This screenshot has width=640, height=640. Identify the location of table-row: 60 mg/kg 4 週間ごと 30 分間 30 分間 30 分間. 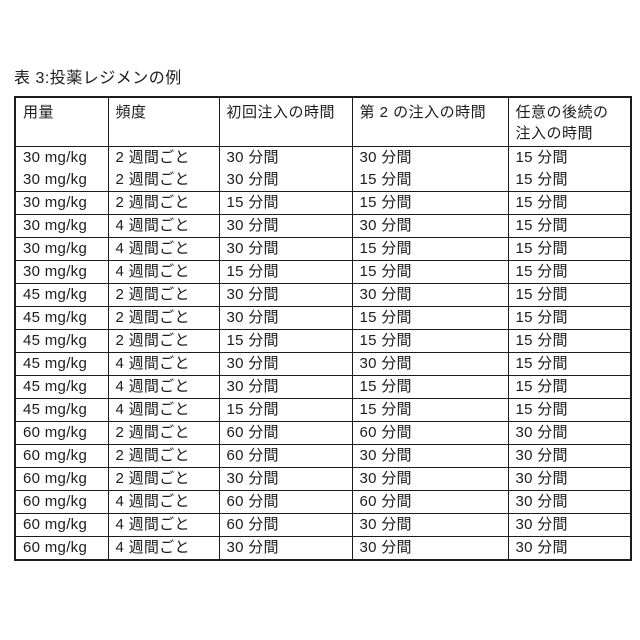
(323, 548).